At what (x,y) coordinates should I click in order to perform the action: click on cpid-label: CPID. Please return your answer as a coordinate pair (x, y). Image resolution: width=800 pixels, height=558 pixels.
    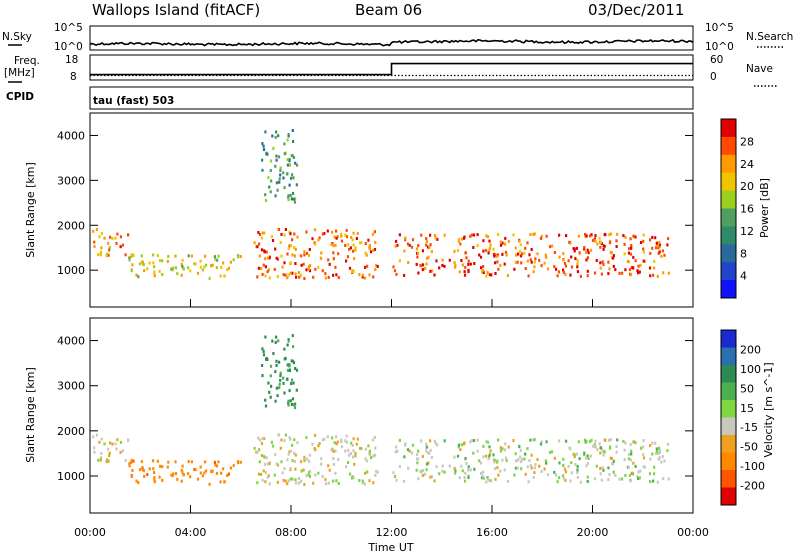
    Looking at the image, I should click on (20, 97).